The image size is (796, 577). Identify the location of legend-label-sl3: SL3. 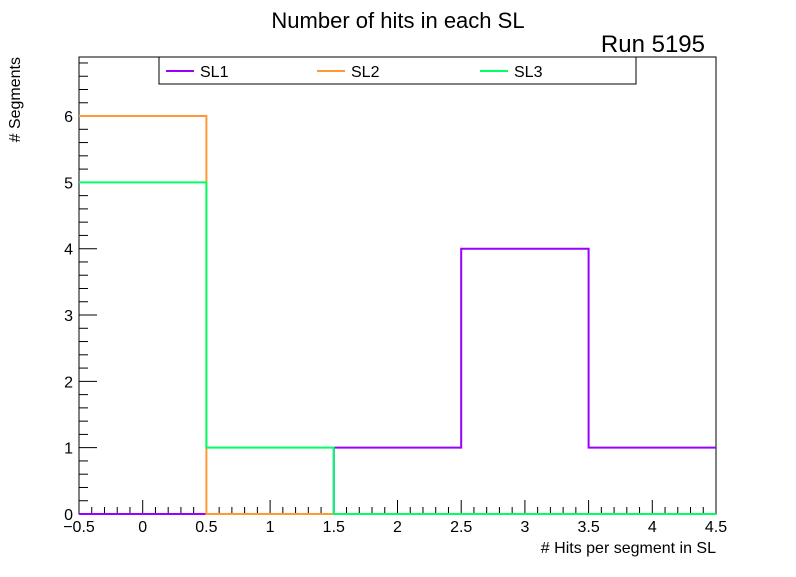
(528, 72).